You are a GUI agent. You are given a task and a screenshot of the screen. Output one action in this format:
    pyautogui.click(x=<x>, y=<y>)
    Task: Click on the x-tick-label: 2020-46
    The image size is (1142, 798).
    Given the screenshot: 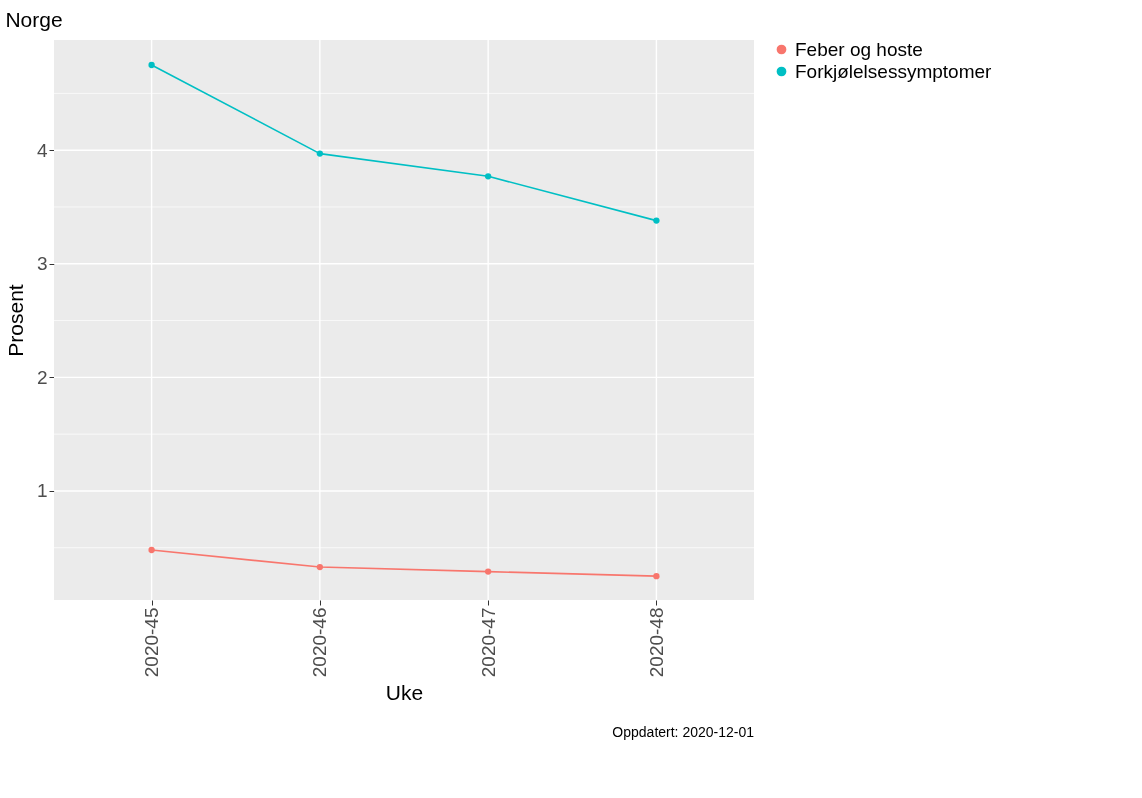 What is the action you would take?
    pyautogui.click(x=320, y=642)
    